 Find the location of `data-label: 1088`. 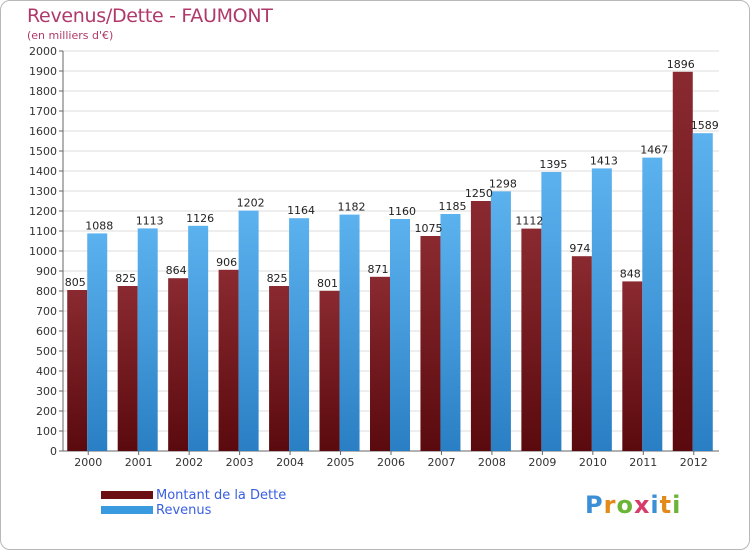

data-label: 1088 is located at coordinates (99, 225).